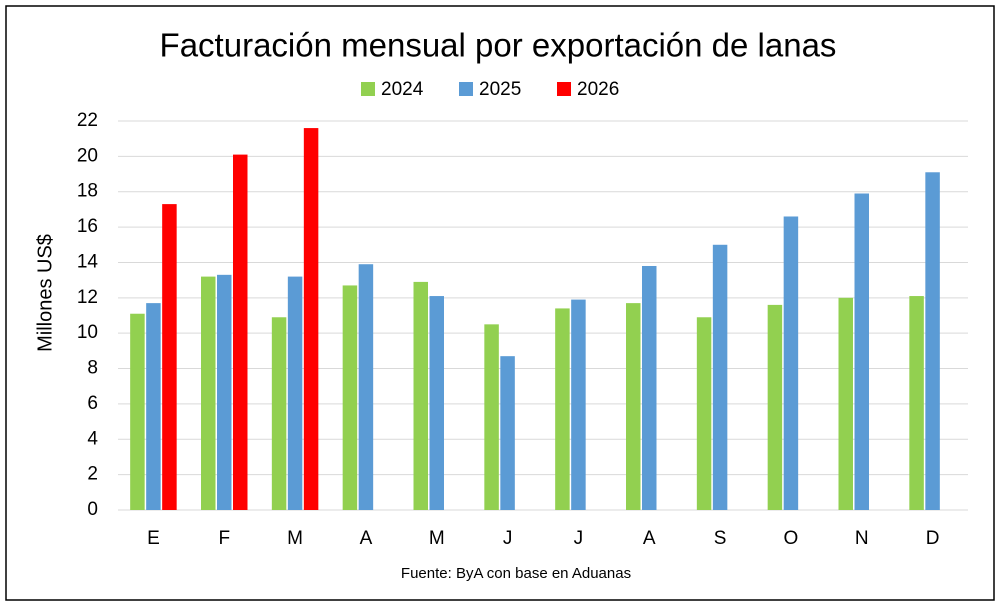 The height and width of the screenshot is (608, 1000). I want to click on legend-label: 2026, so click(598, 89).